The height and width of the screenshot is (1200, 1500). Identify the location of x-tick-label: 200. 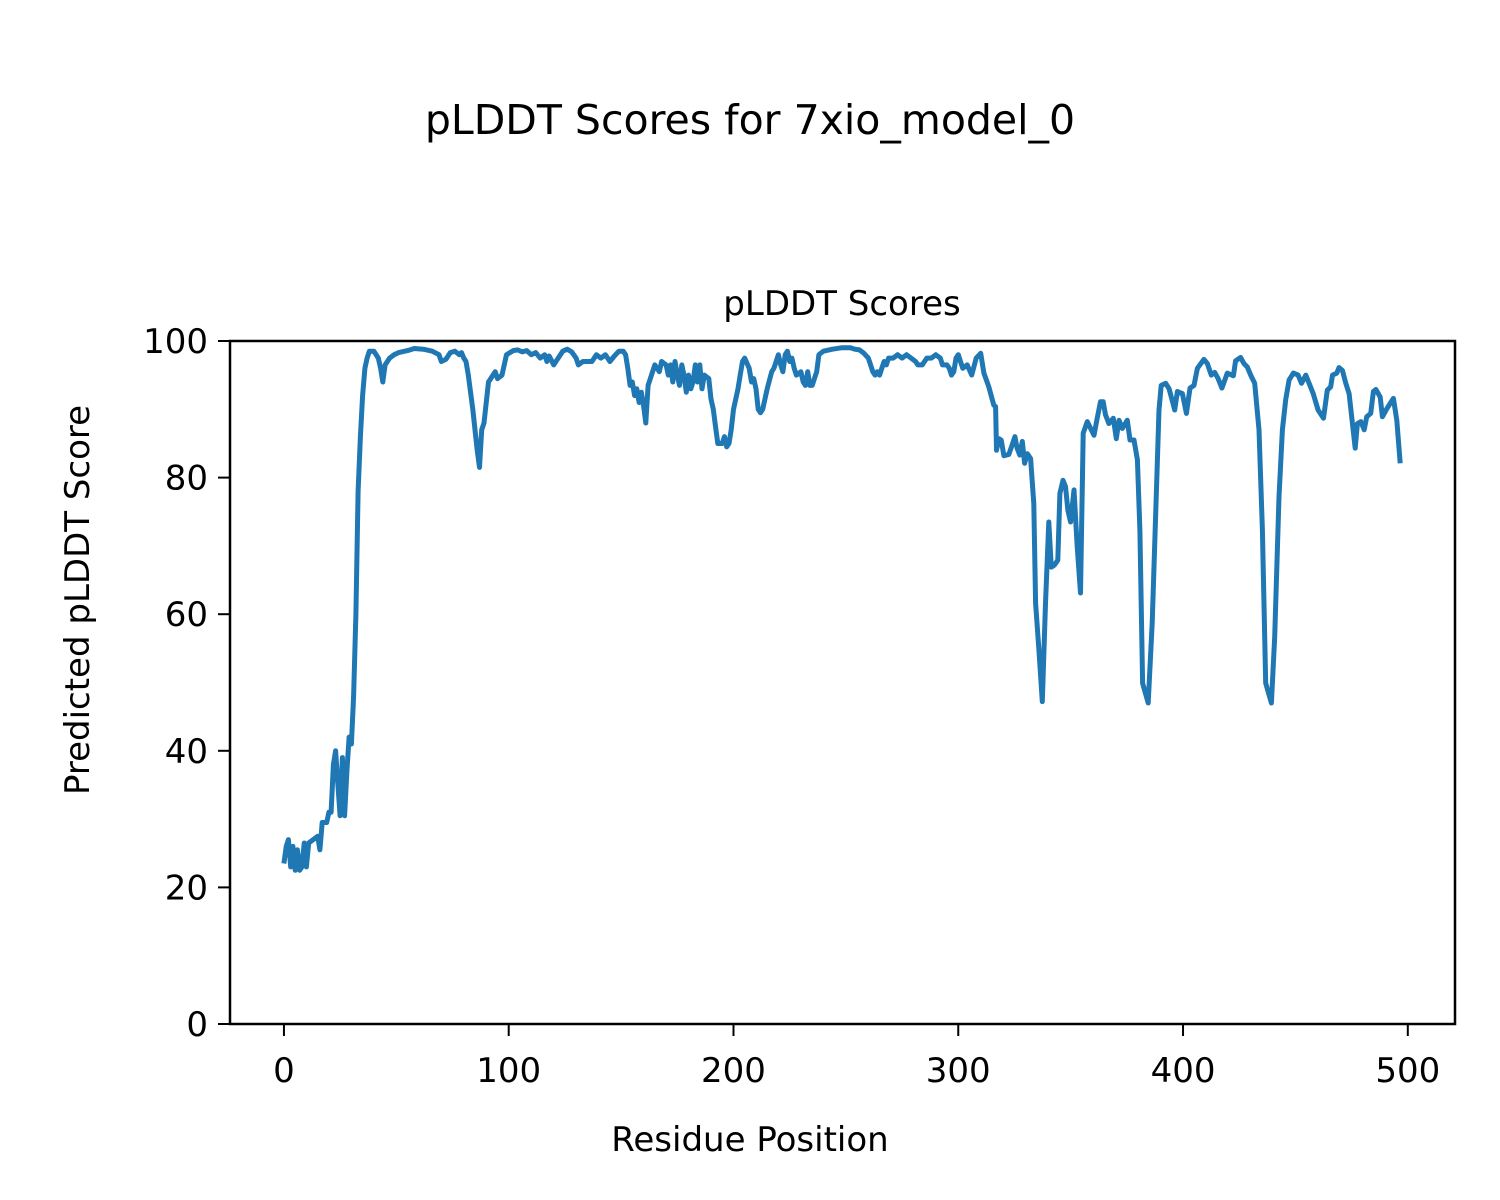
(733, 1071).